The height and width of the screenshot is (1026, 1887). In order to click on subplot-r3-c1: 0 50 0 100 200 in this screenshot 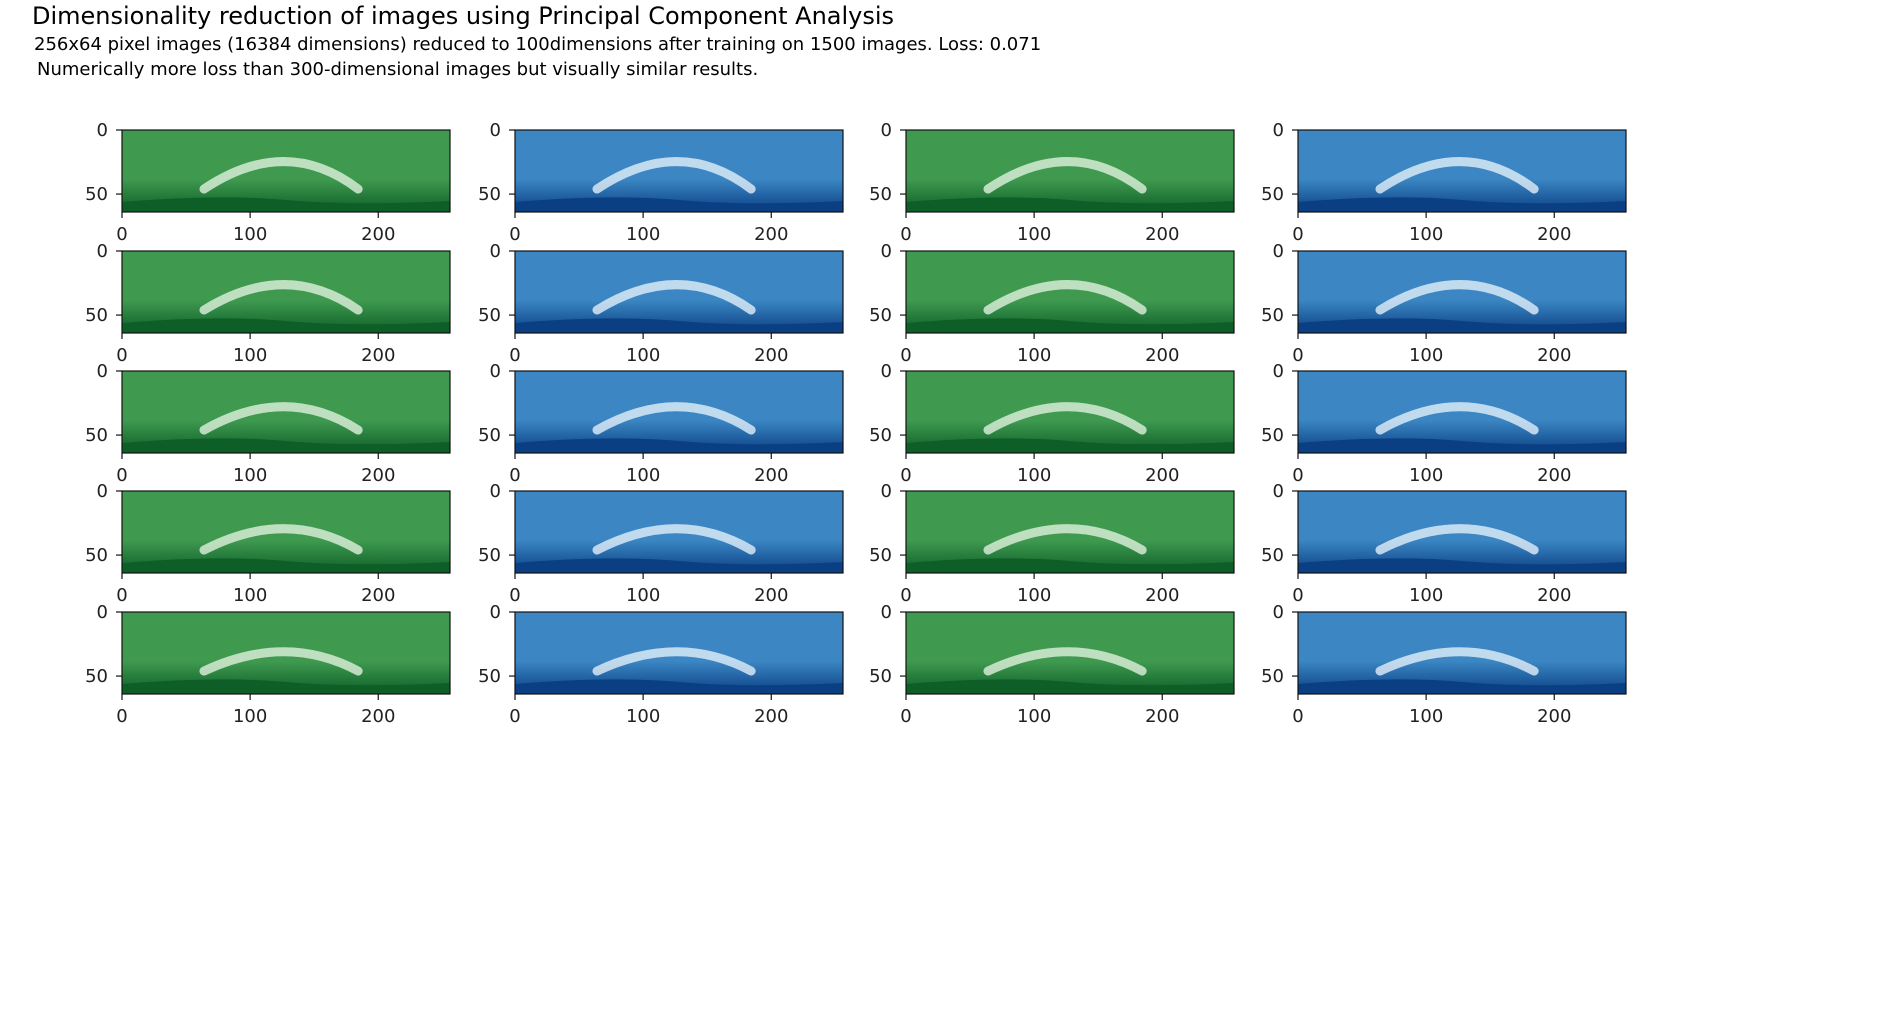, I will do `click(268, 423)`.